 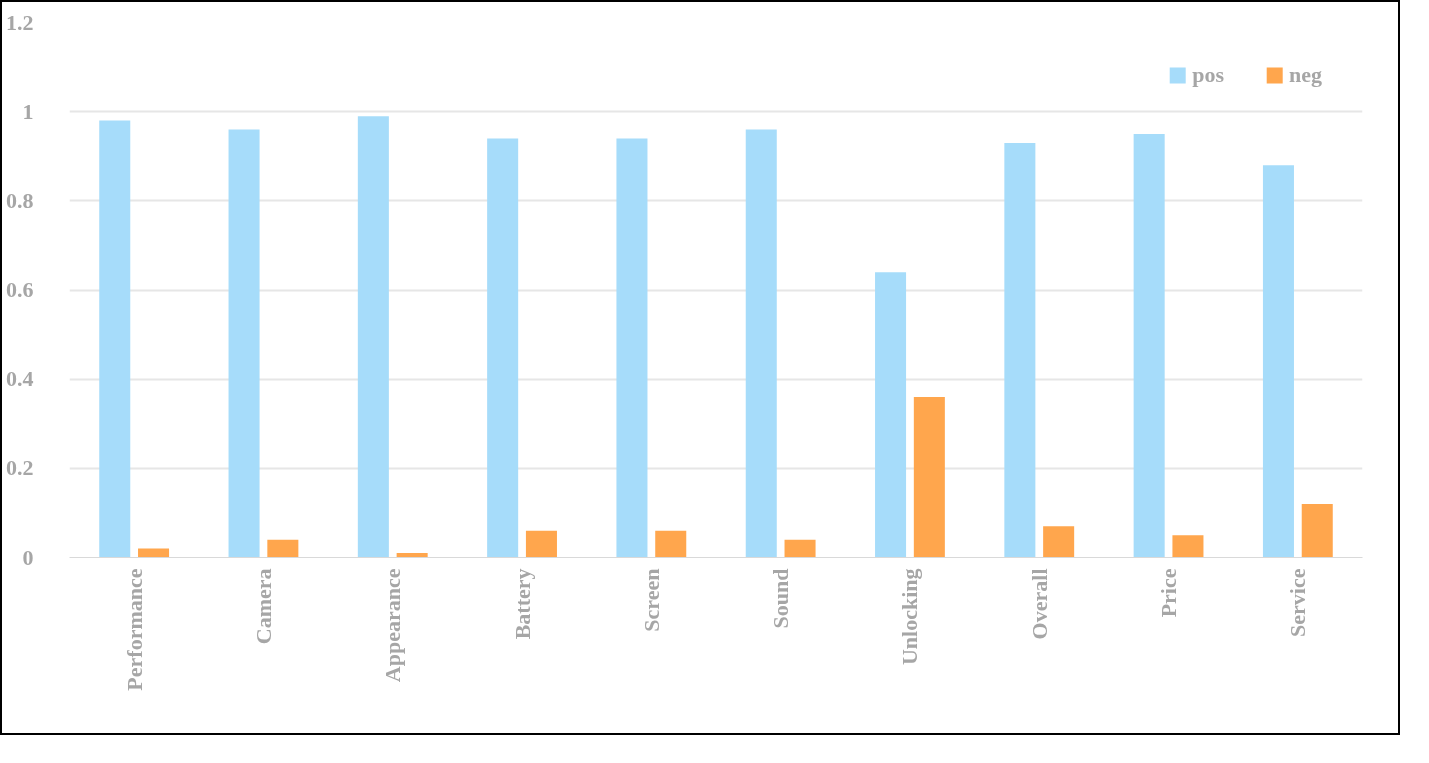 What do you see at coordinates (1208, 75) in the screenshot?
I see `legend-label: pos` at bounding box center [1208, 75].